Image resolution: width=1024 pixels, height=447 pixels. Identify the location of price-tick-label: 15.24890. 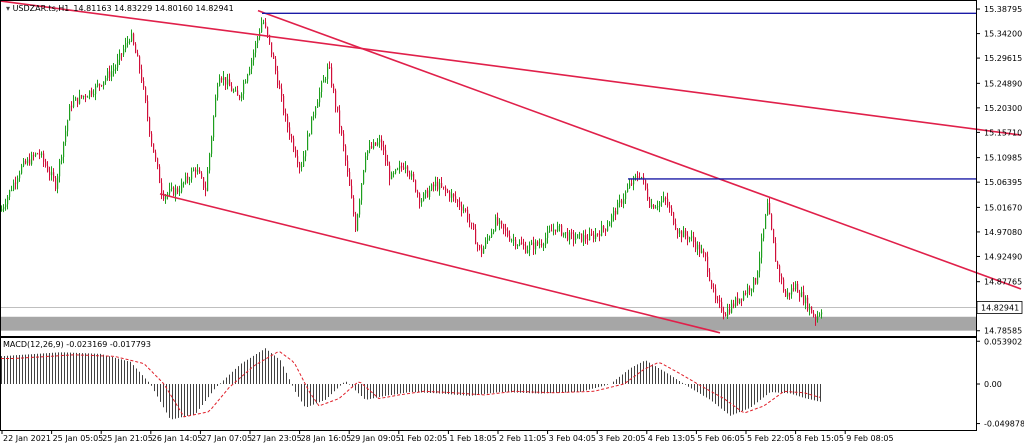
(1003, 83).